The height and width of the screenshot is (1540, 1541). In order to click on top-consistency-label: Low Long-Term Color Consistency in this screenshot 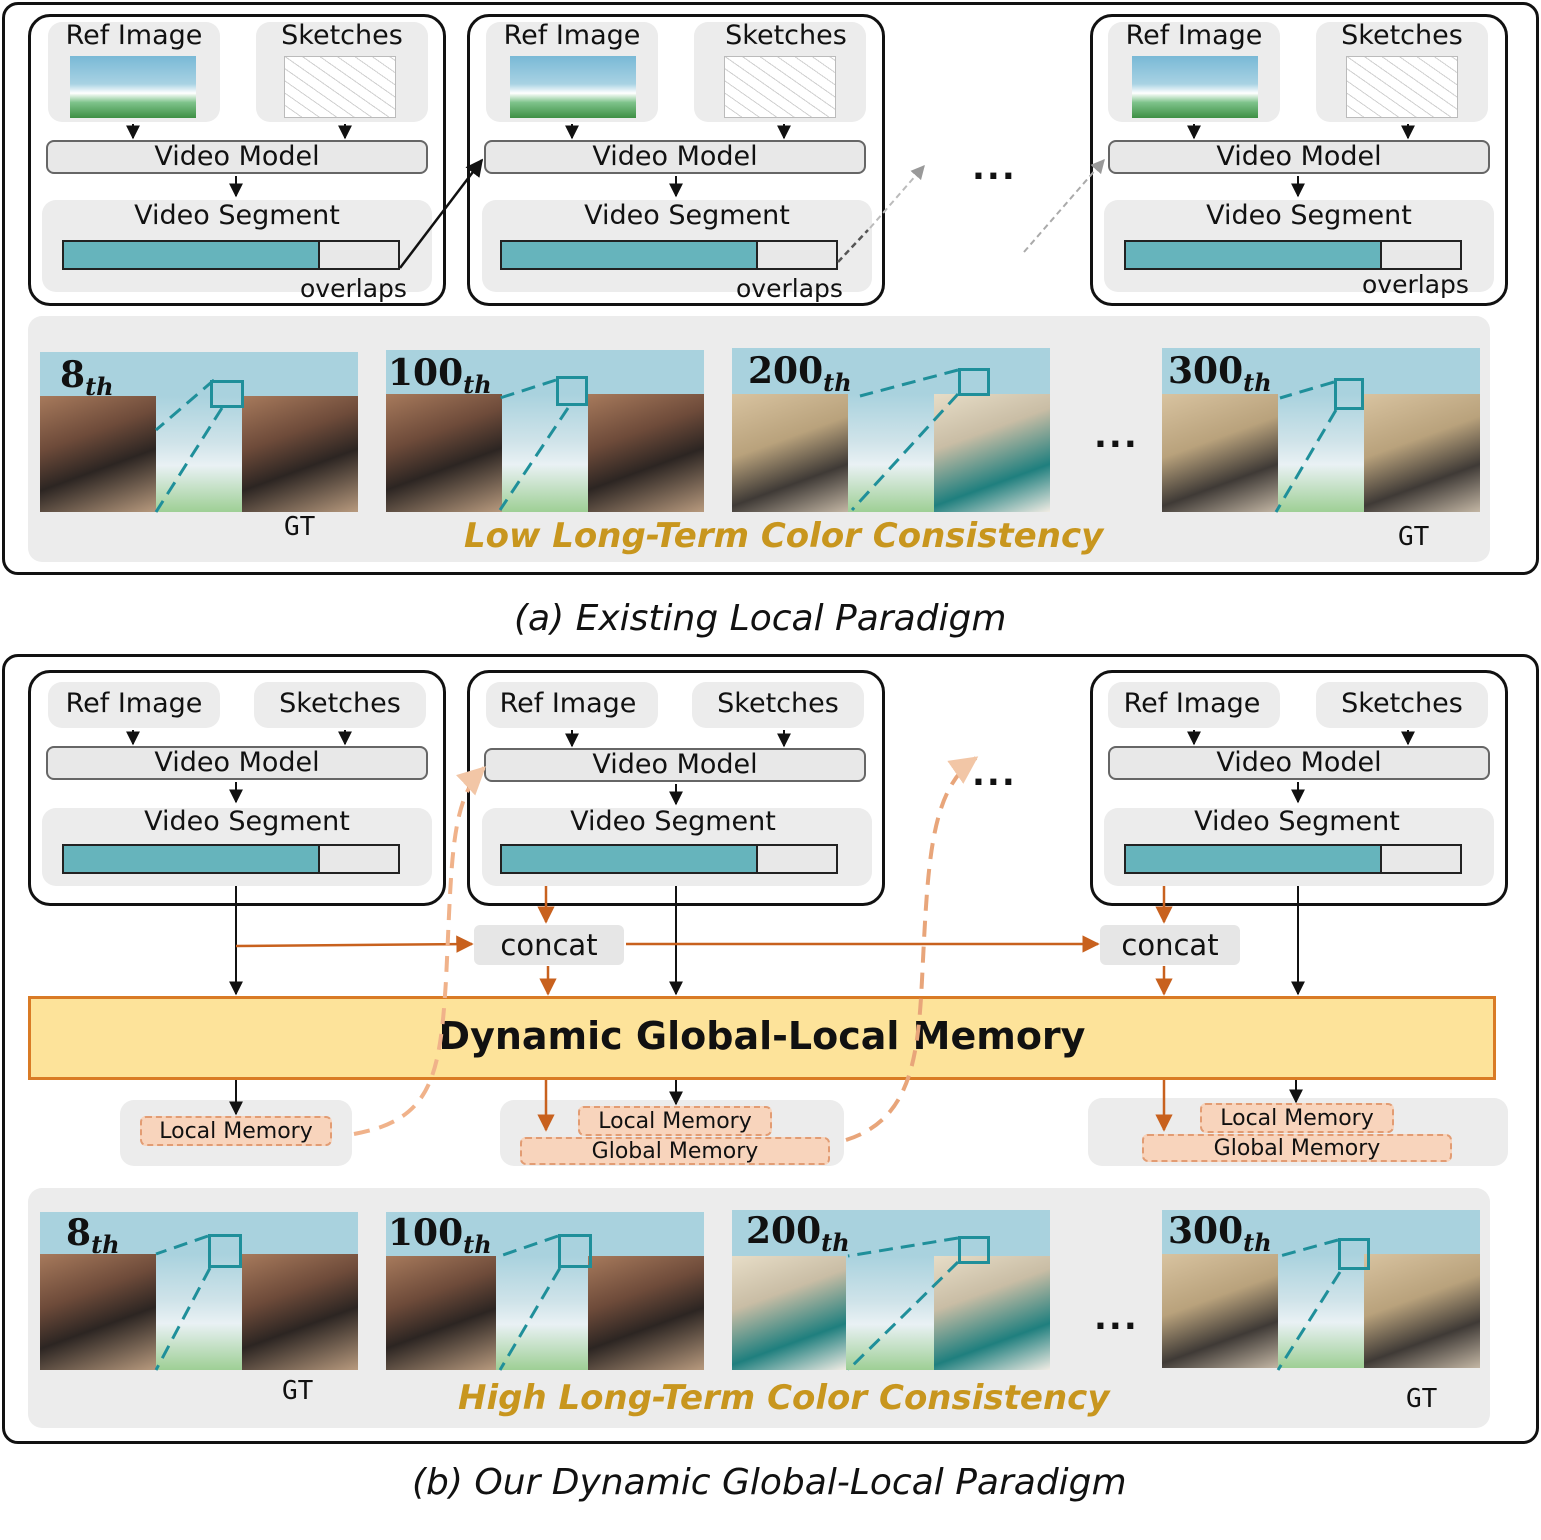, I will do `click(784, 536)`.